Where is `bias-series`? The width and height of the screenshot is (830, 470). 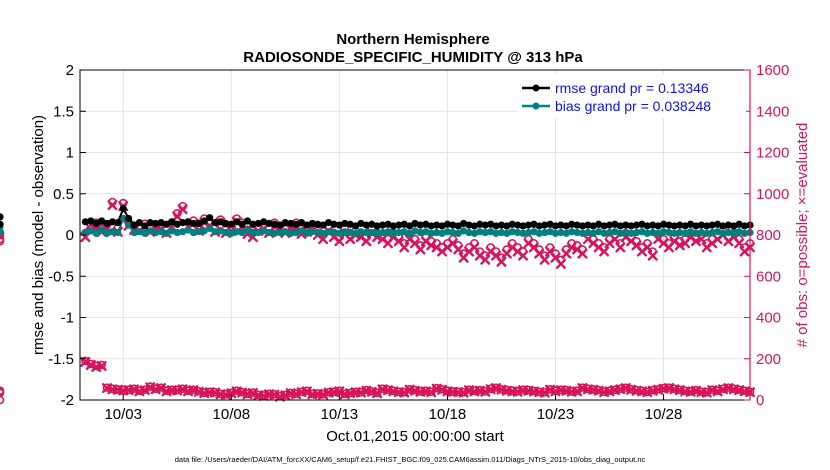
bias-series is located at coordinates (377, 225).